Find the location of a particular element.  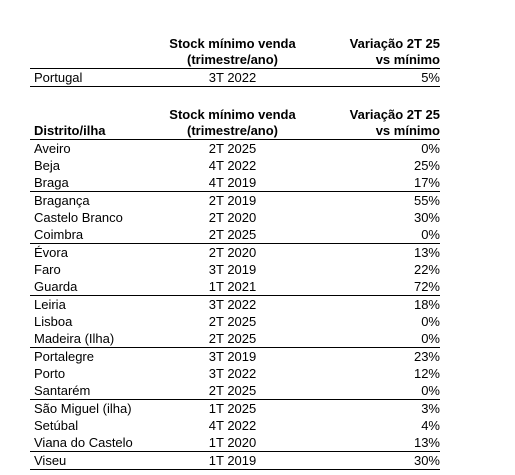

table-row: Aveiro 2T 2025 0% is located at coordinates (235, 148).